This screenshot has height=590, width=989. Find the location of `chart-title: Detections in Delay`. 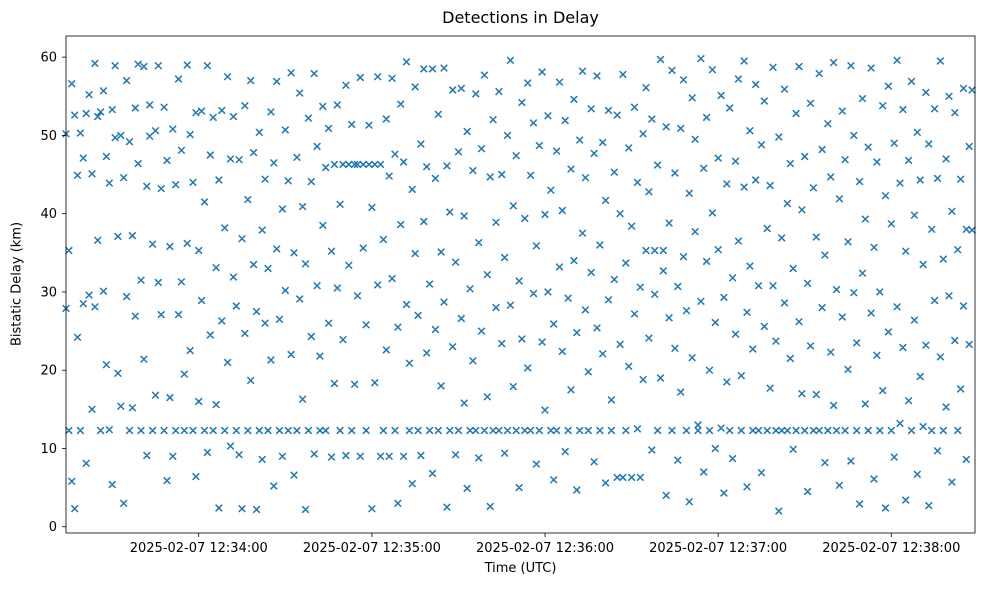

chart-title: Detections in Delay is located at coordinates (520, 17).